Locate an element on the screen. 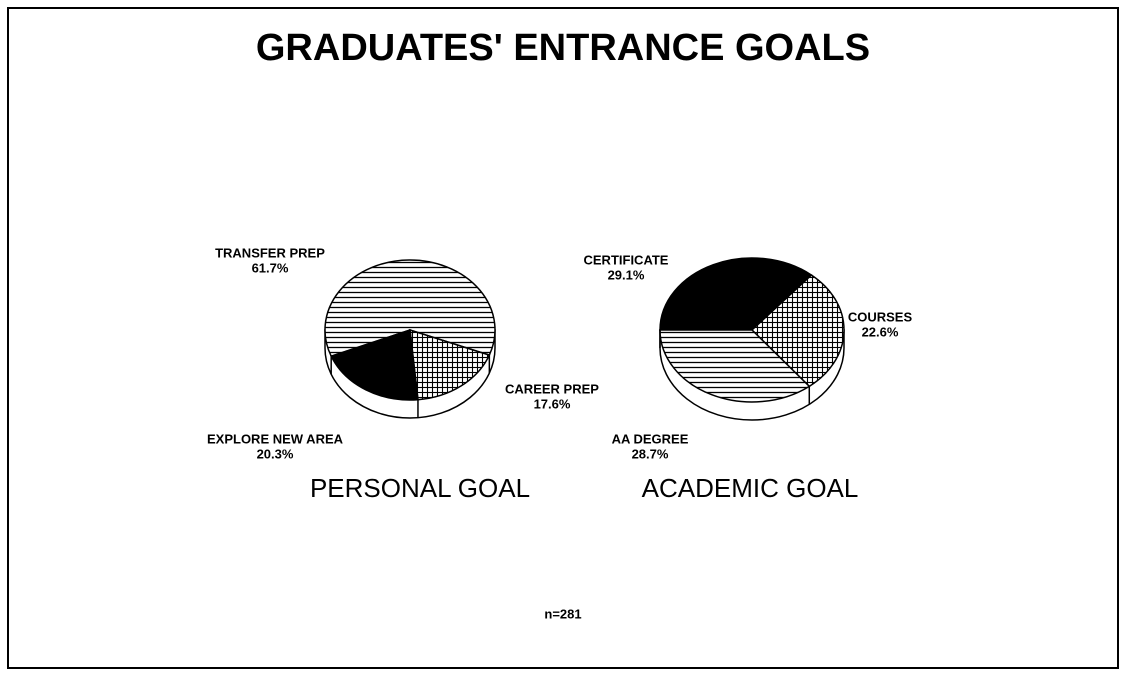 This screenshot has height=673, width=1126. pie-title: PERSONAL GOAL is located at coordinates (420, 488).